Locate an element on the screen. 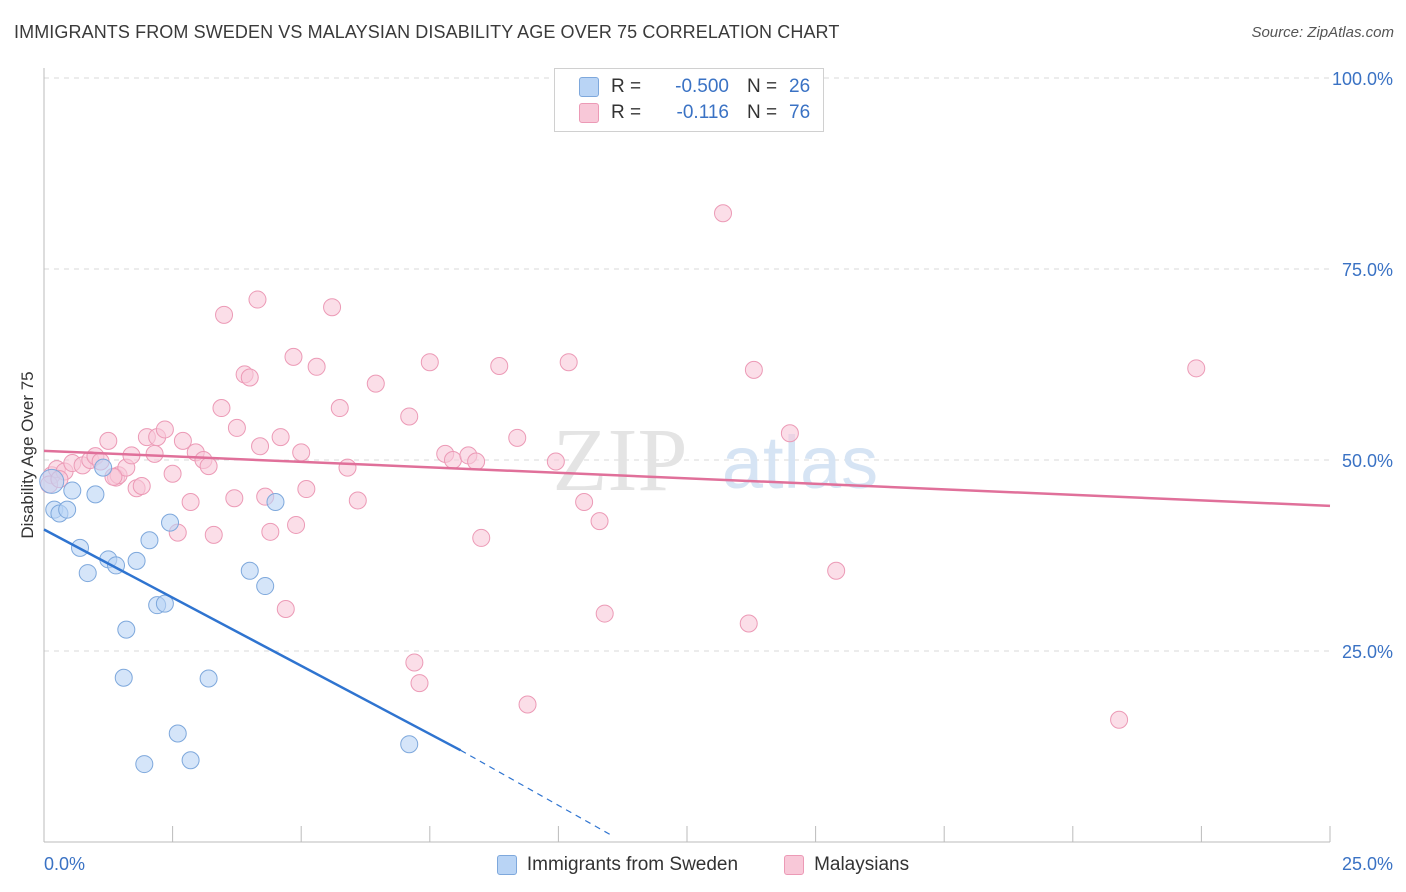 The width and height of the screenshot is (1406, 892). legend-item-malaysians: Malaysians is located at coordinates (846, 865).